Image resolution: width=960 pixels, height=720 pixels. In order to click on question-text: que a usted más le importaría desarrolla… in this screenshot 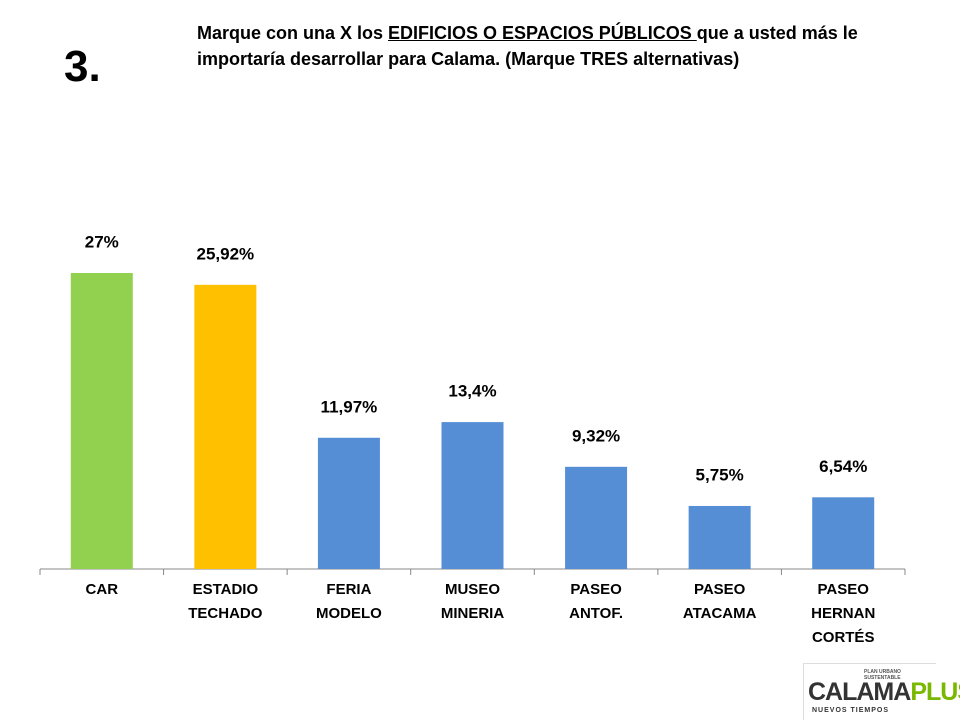, I will do `click(527, 46)`.